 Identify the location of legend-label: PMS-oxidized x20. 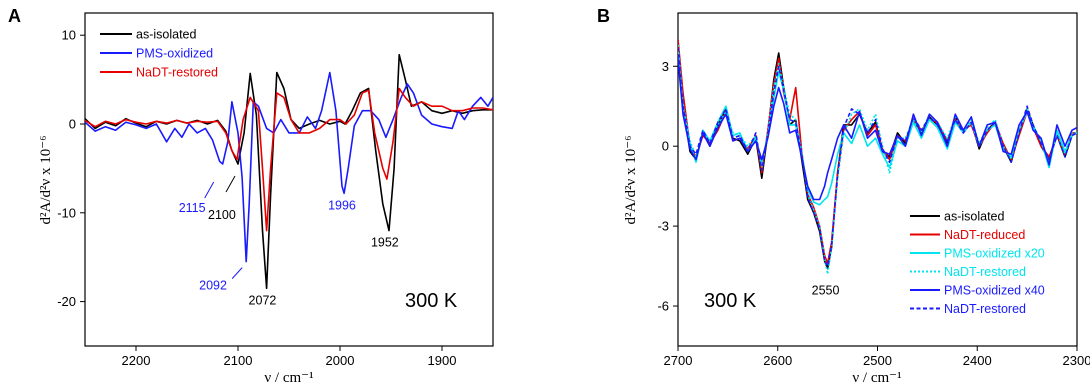
(994, 254).